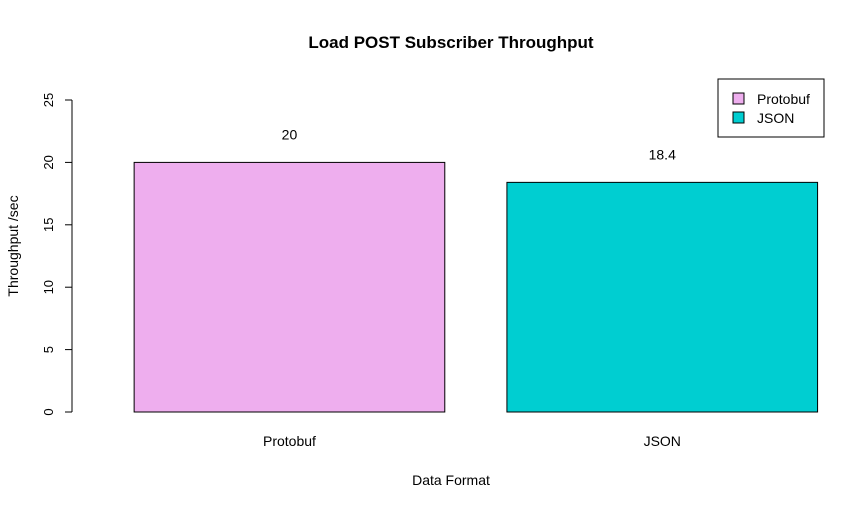 The width and height of the screenshot is (865, 515). Describe the element at coordinates (48, 349) in the screenshot. I see `y-tick-label: 5` at that location.